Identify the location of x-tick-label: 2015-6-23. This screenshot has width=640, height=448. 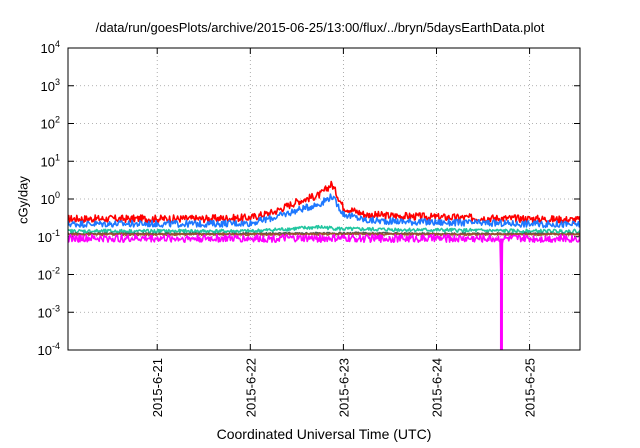
(343, 387).